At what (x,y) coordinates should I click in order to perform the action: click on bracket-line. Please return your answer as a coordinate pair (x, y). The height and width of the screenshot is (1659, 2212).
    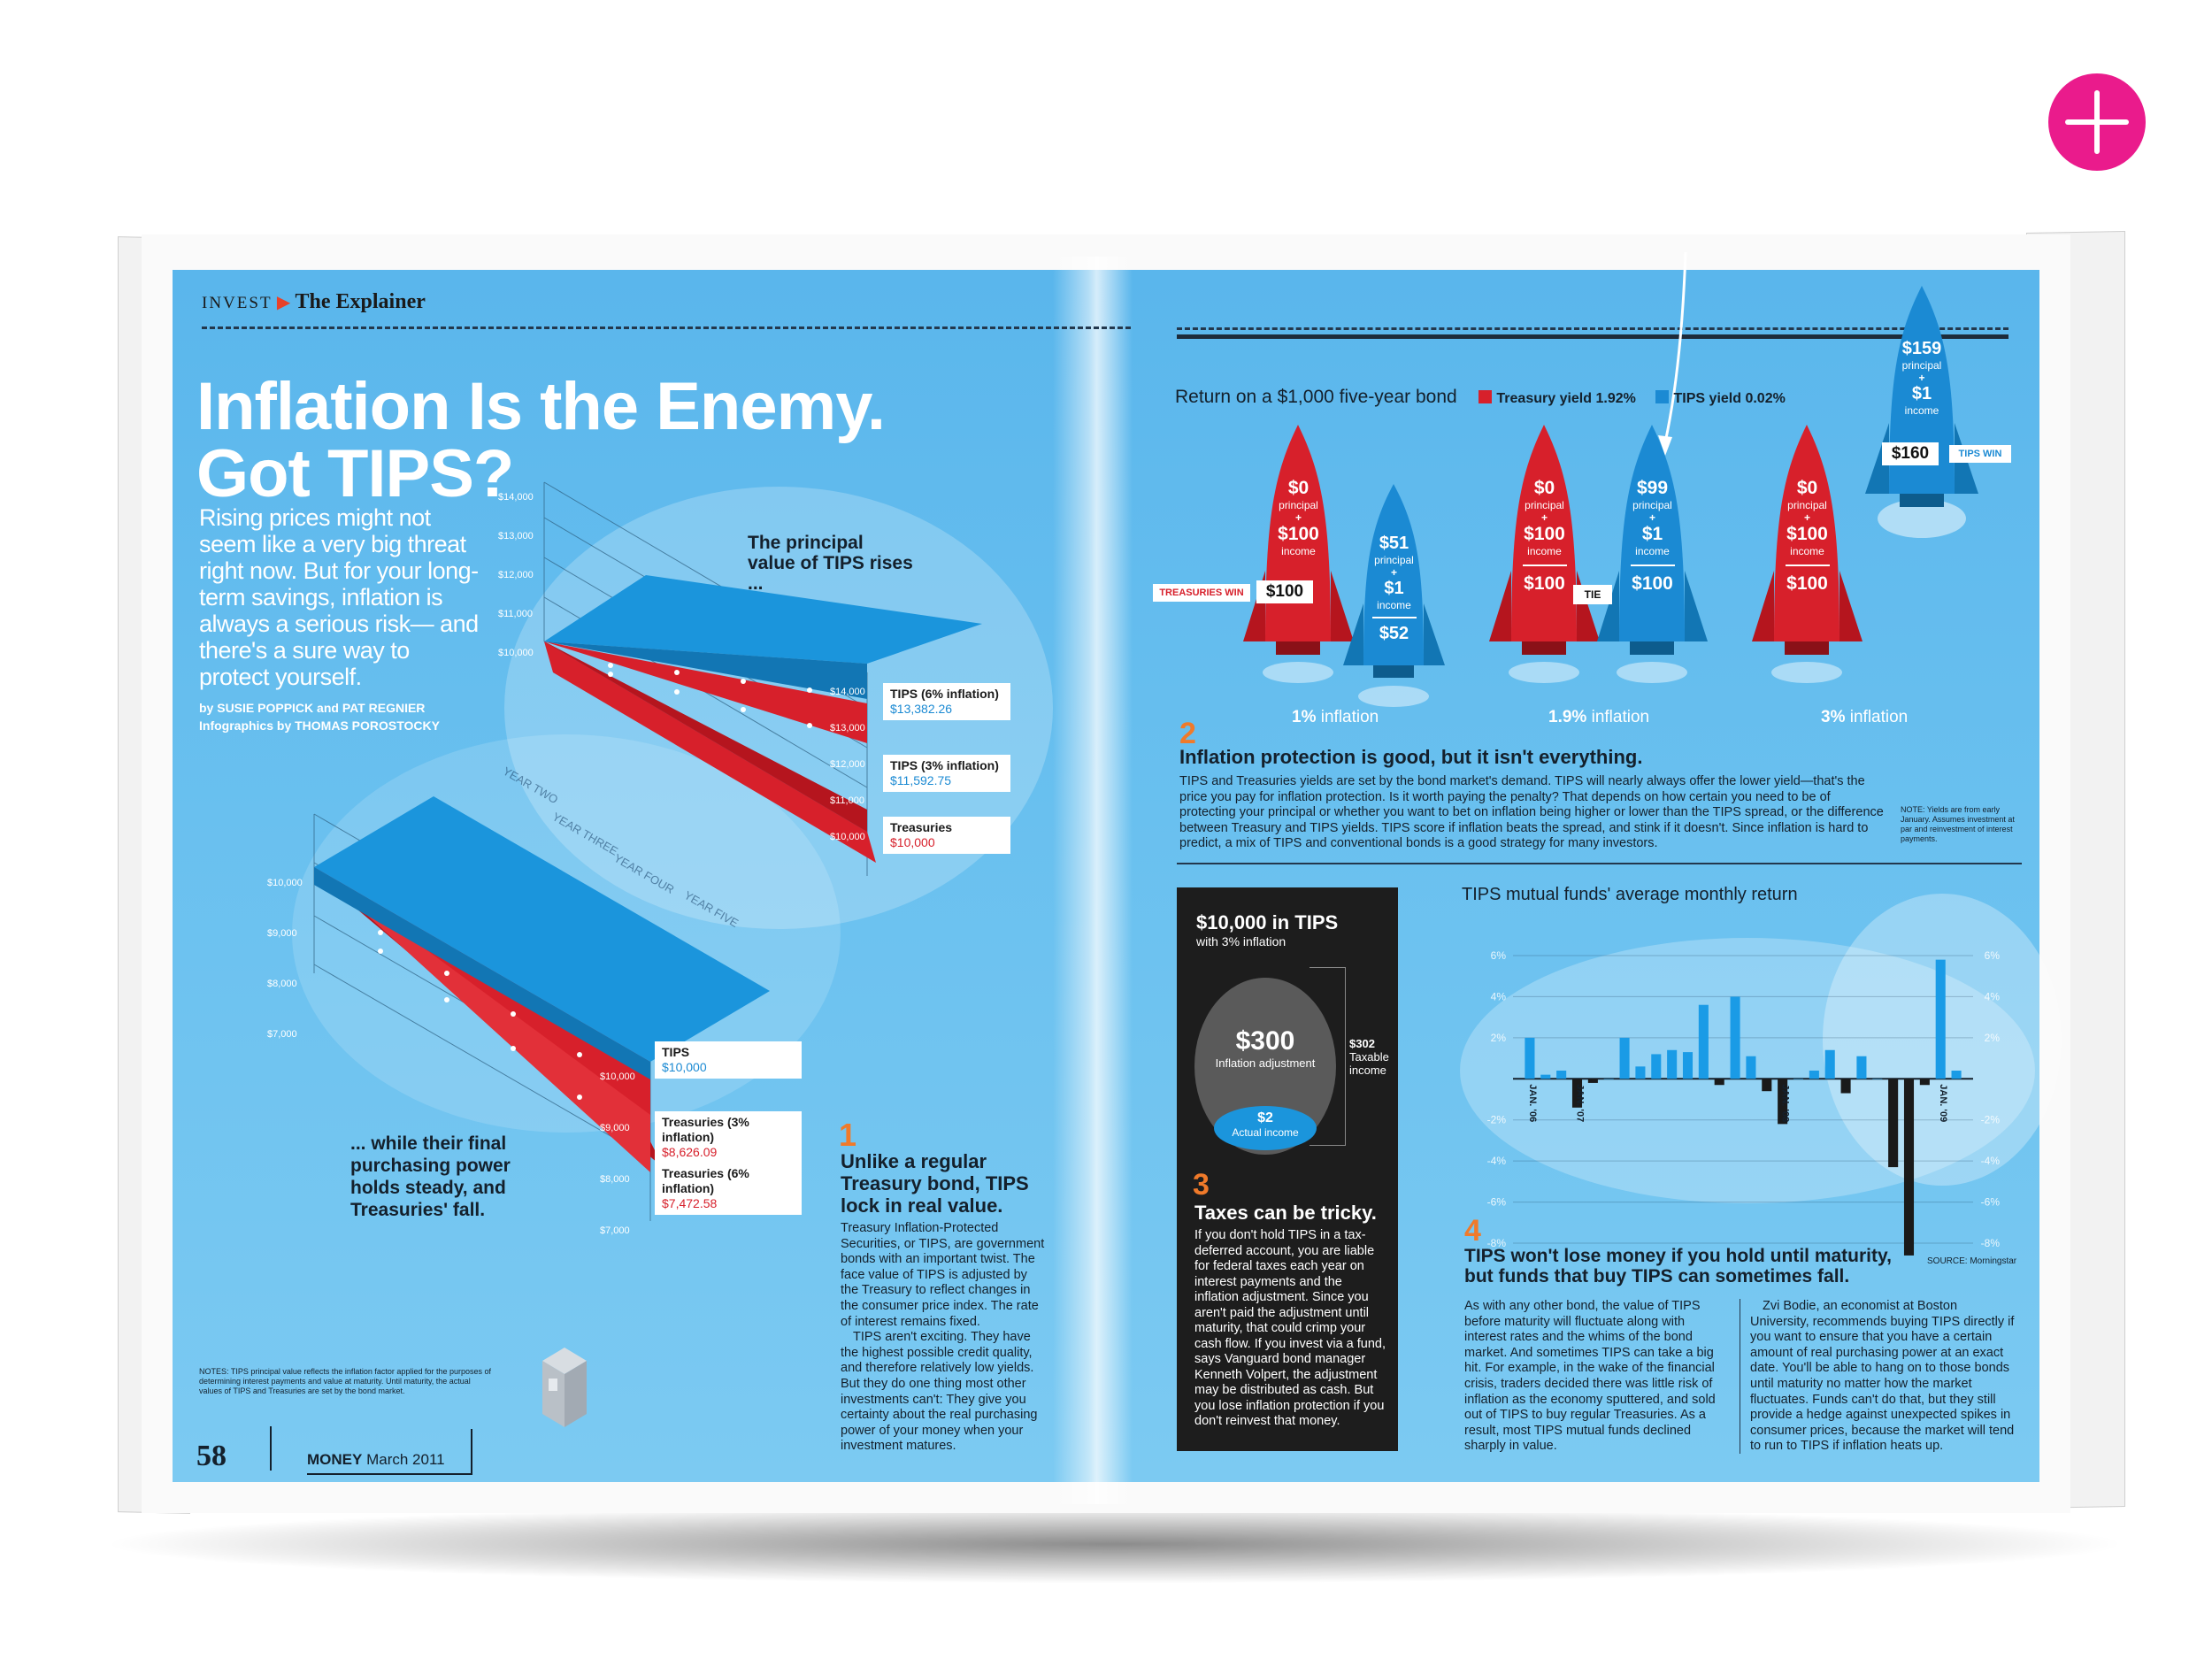
    Looking at the image, I should click on (1328, 1057).